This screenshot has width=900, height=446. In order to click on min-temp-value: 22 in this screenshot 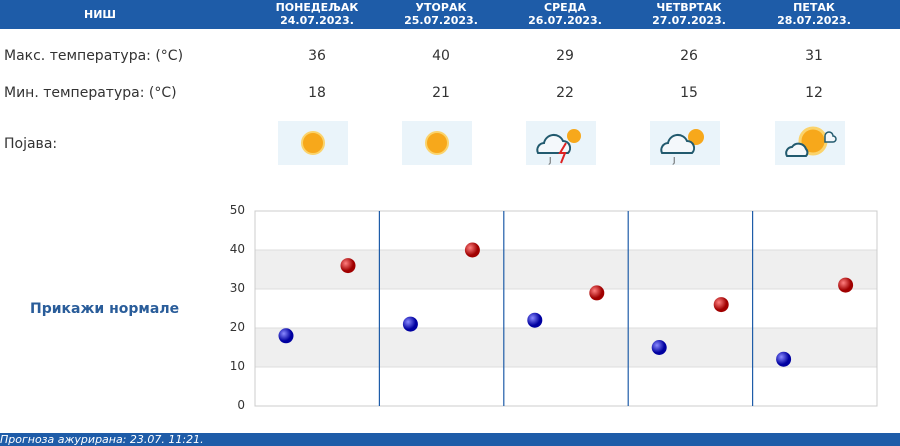, I will do `click(565, 93)`.